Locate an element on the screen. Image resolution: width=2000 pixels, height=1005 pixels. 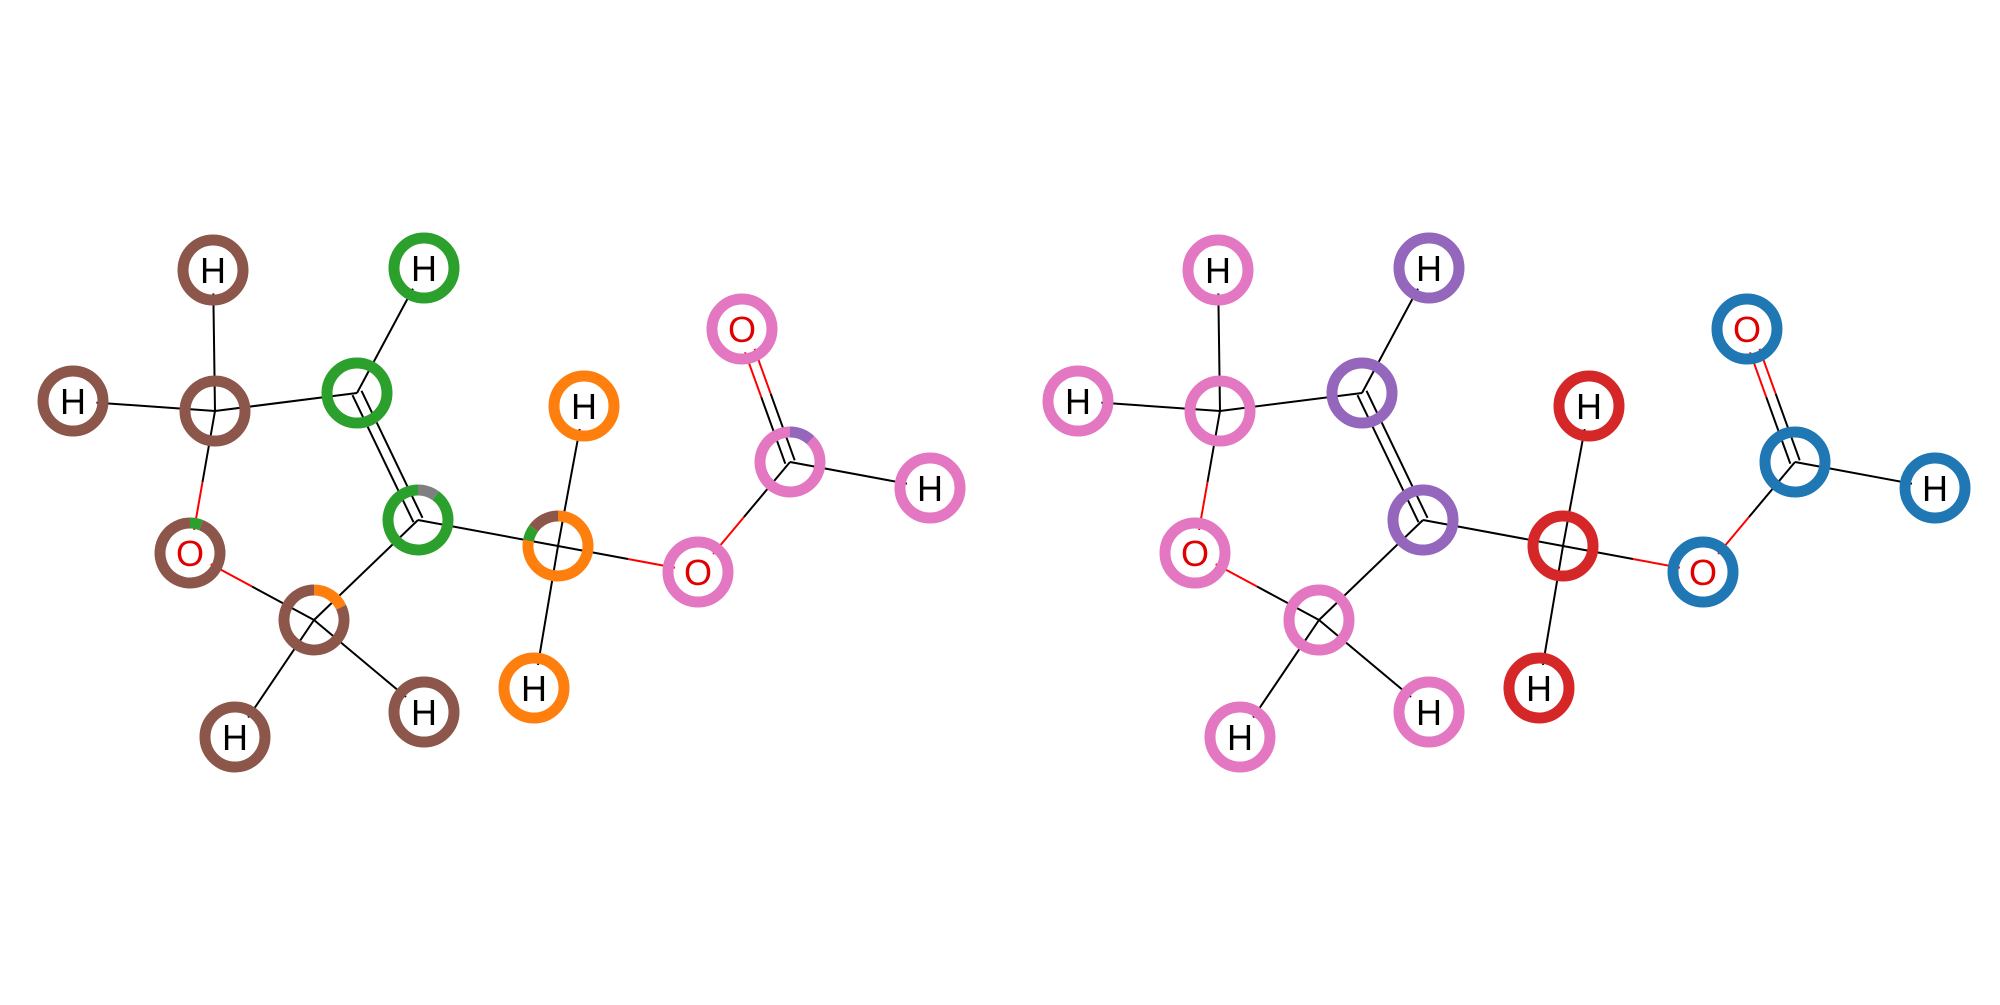
left-ring-h4 is located at coordinates (235, 737).